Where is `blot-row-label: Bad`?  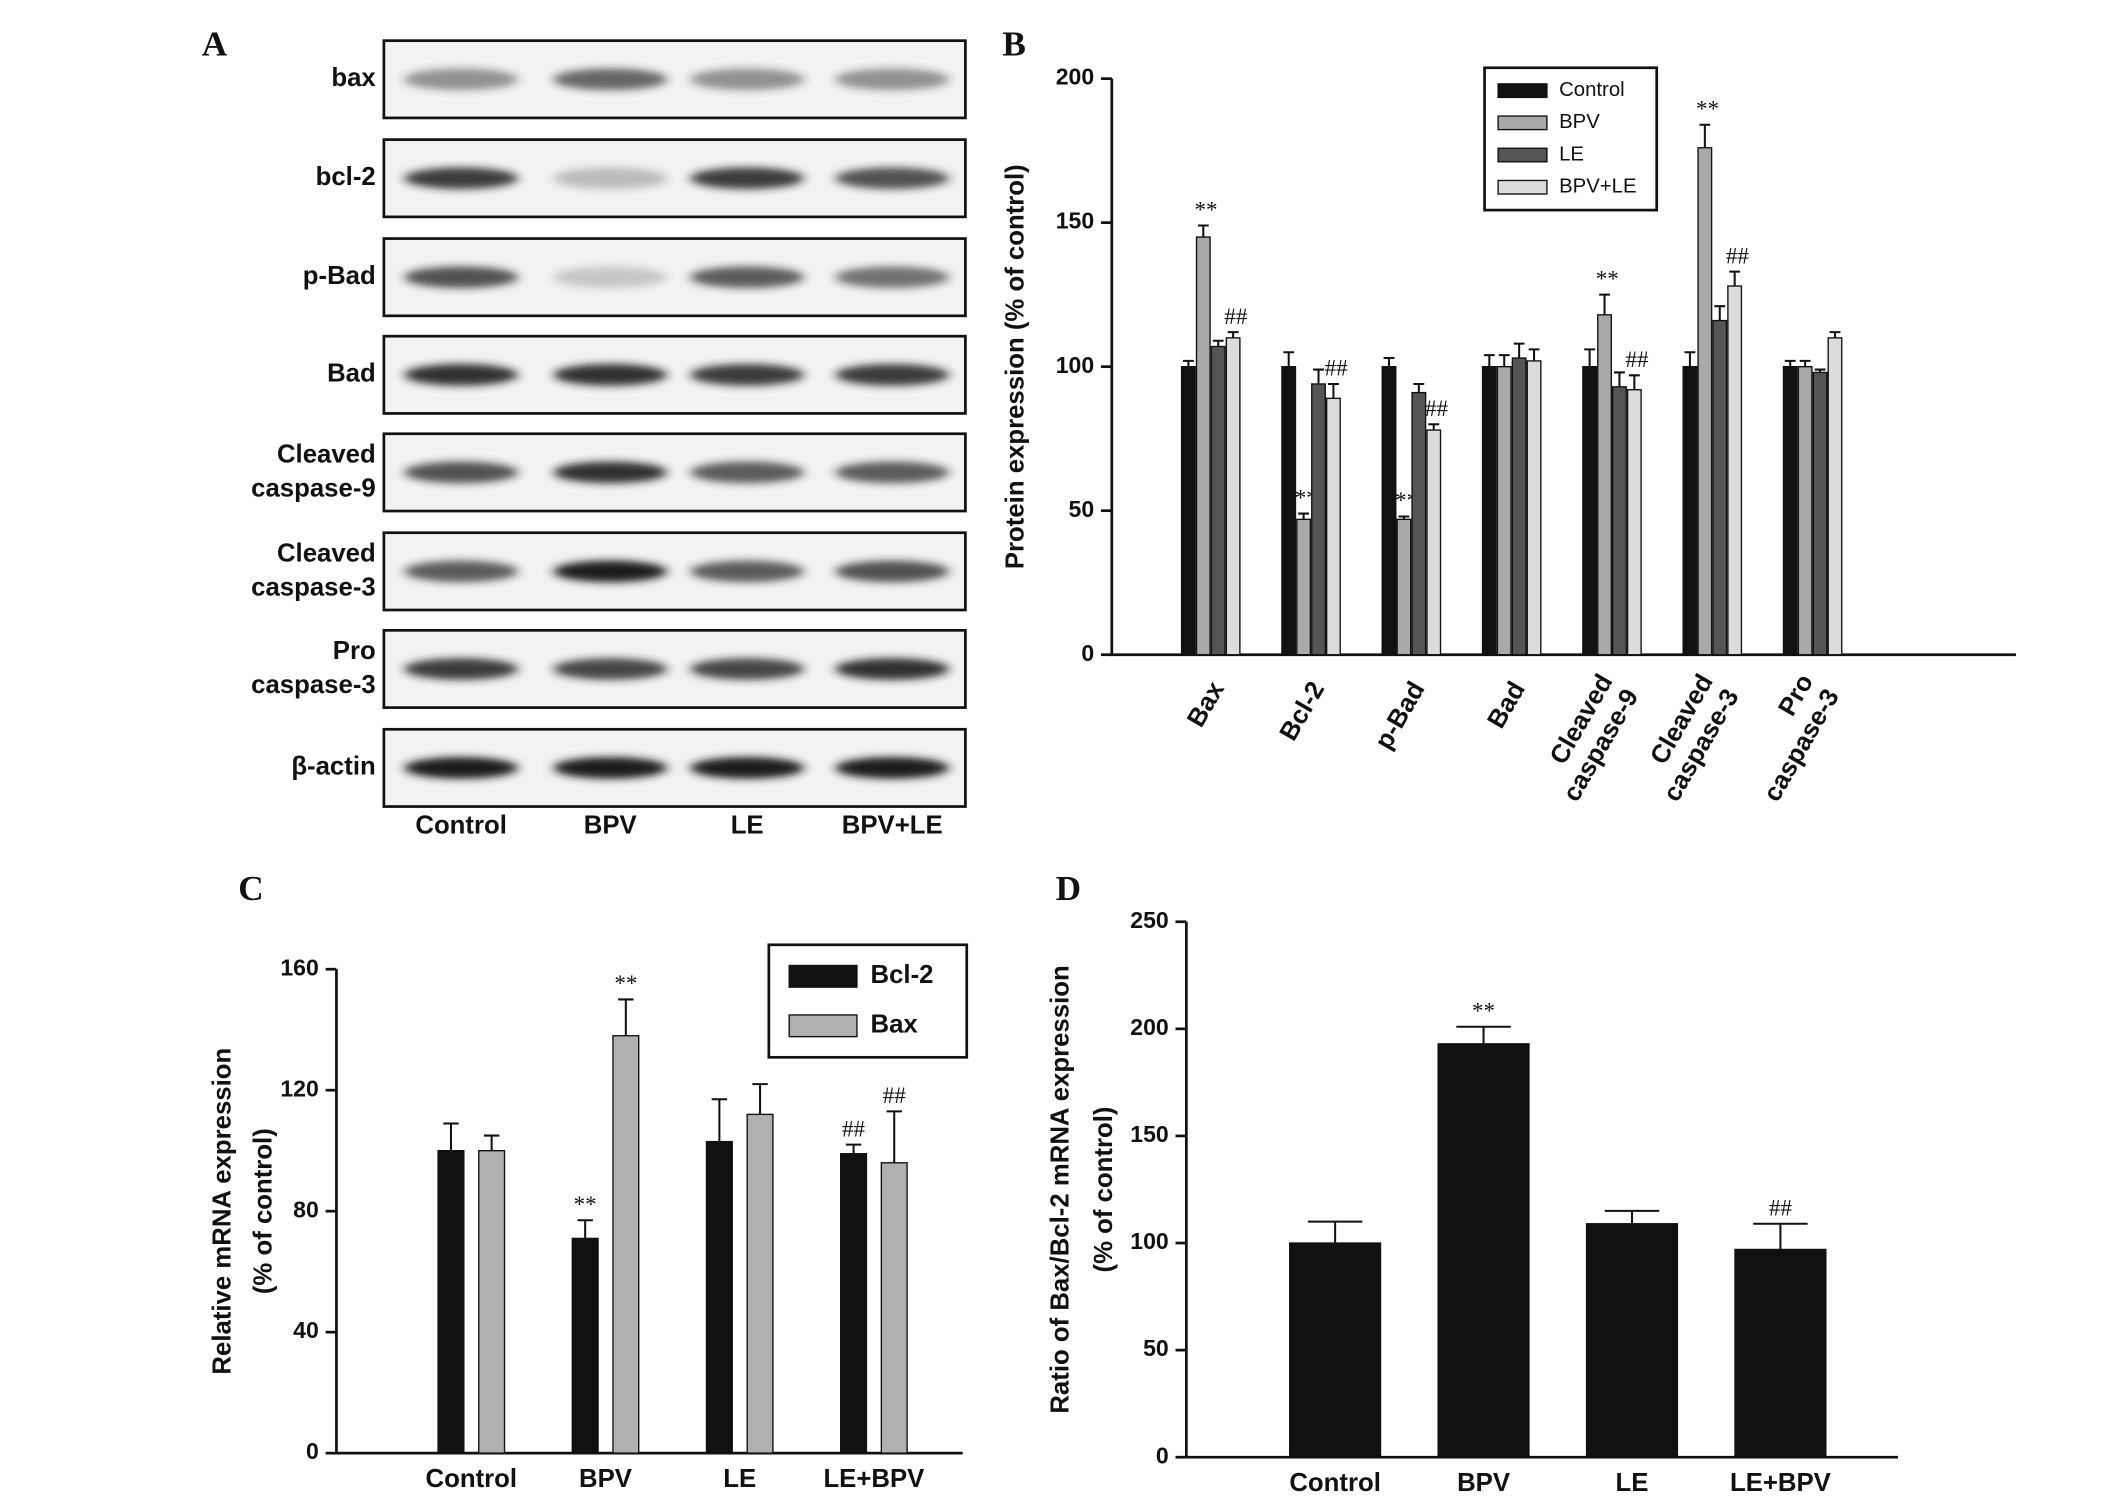
blot-row-label: Bad is located at coordinates (351, 374).